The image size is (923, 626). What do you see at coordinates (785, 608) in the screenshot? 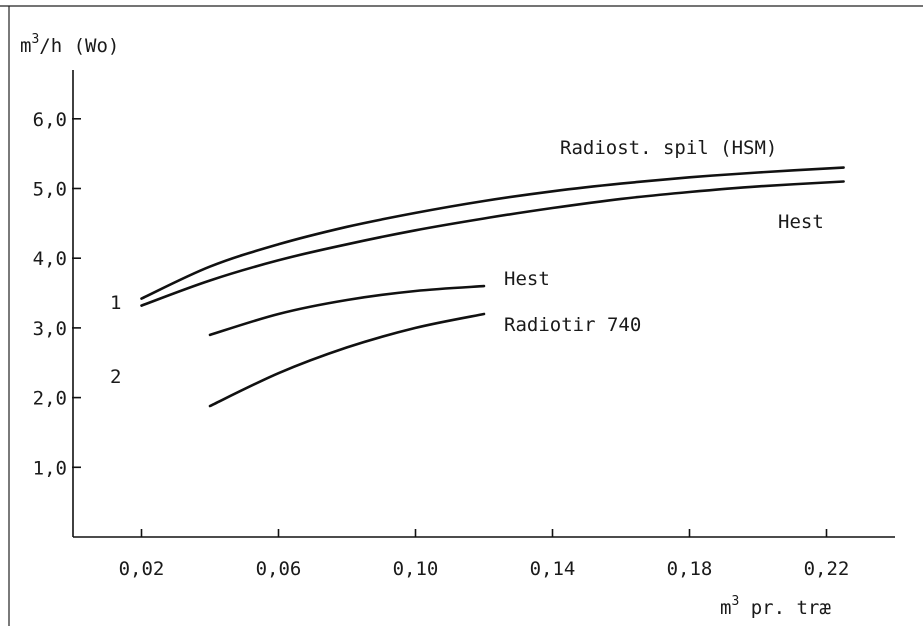
I see `x-axis-label-rest: pr. træ` at bounding box center [785, 608].